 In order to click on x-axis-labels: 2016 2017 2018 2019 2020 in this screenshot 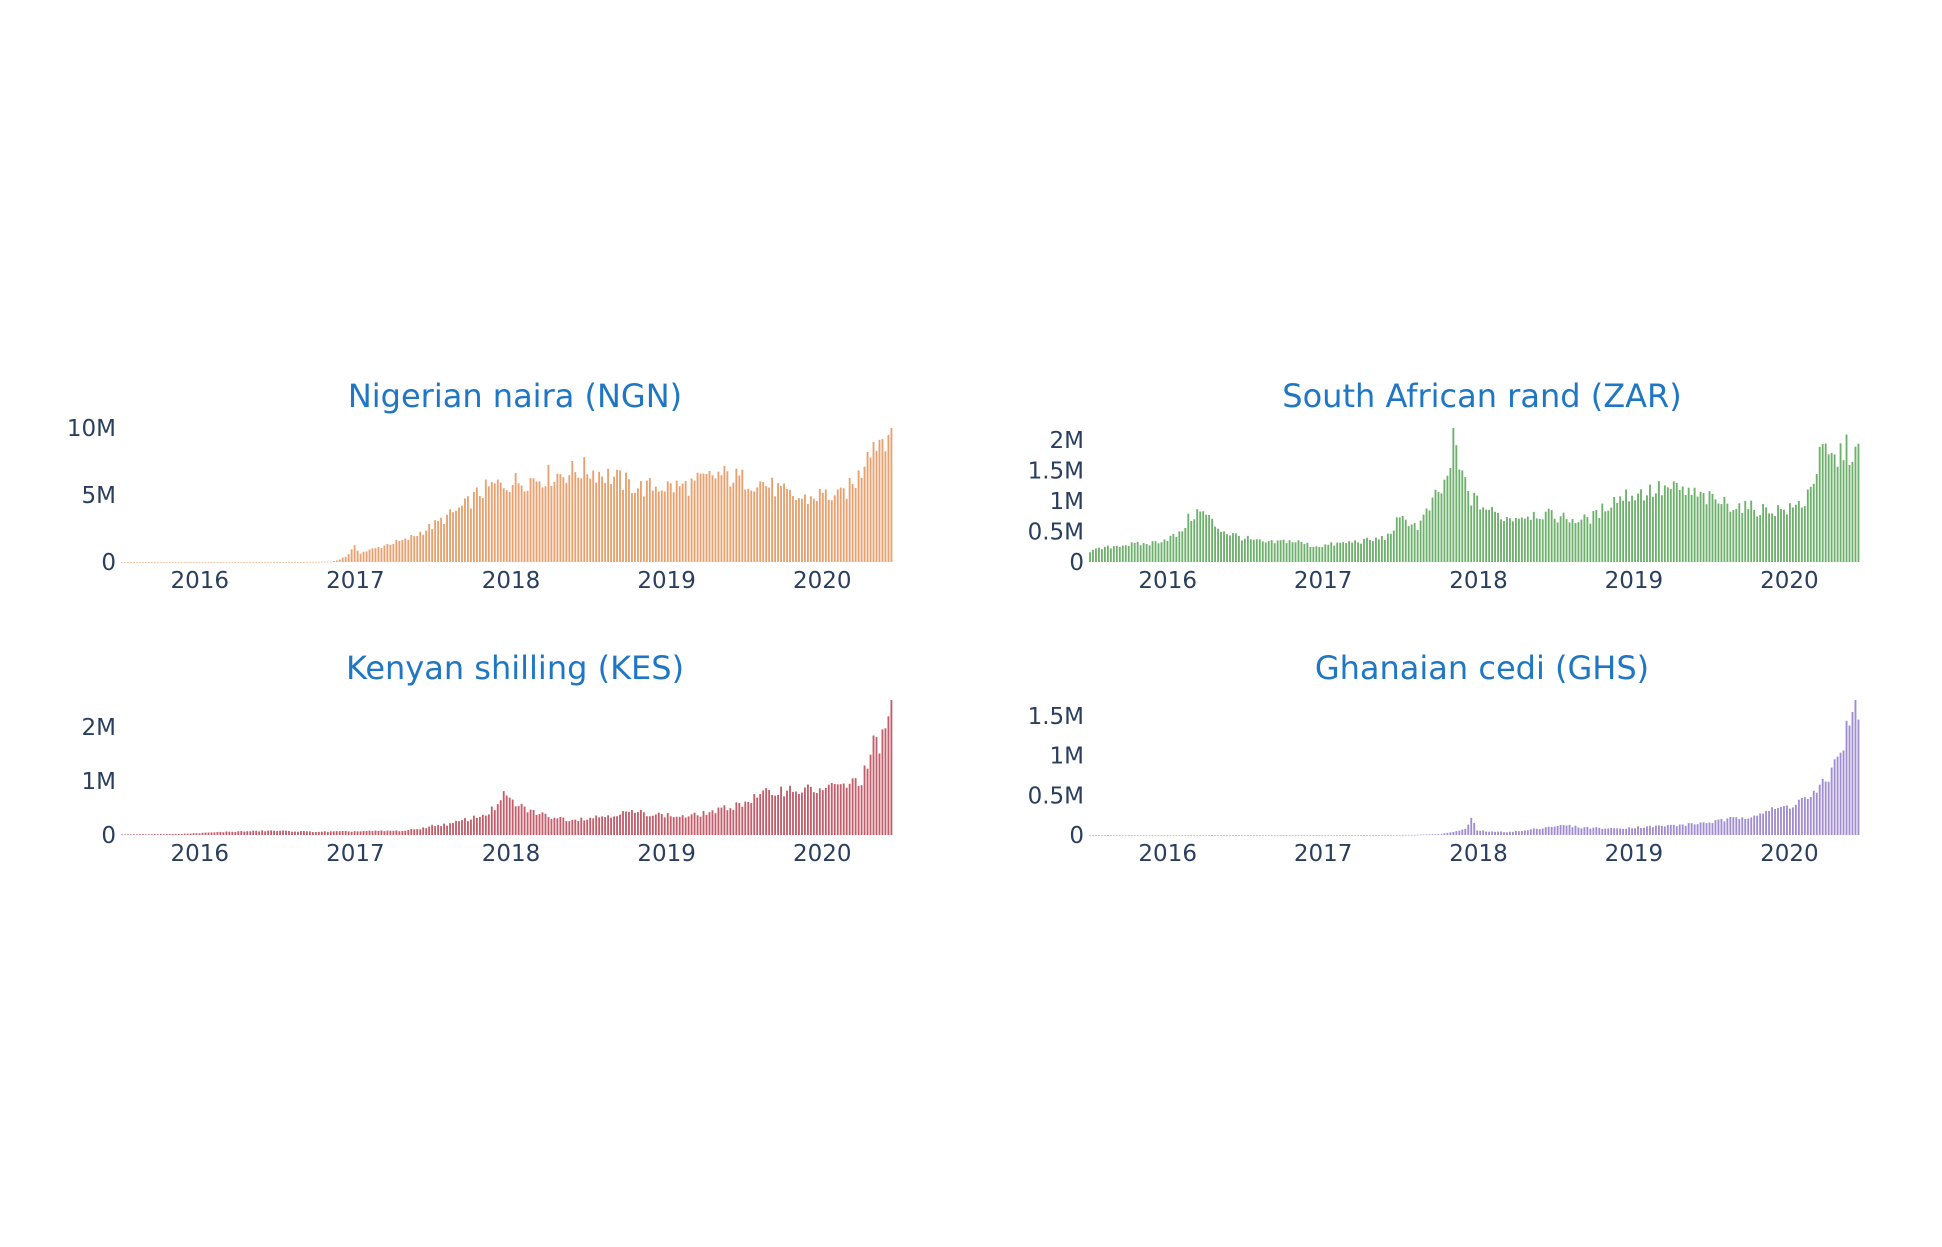, I will do `click(511, 854)`.